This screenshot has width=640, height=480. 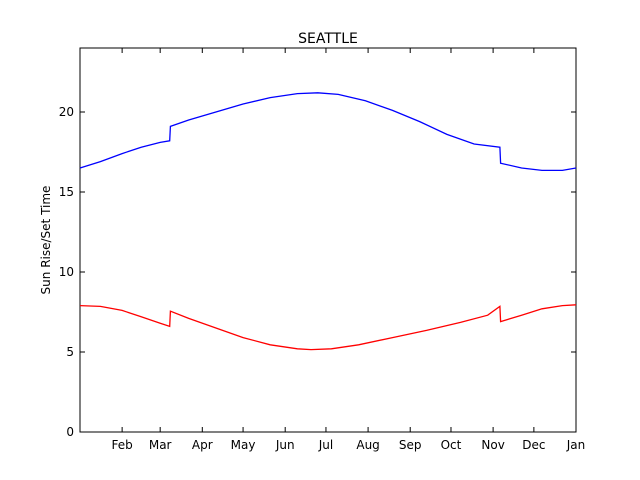 I want to click on x-tick-label: Apr, so click(x=202, y=445).